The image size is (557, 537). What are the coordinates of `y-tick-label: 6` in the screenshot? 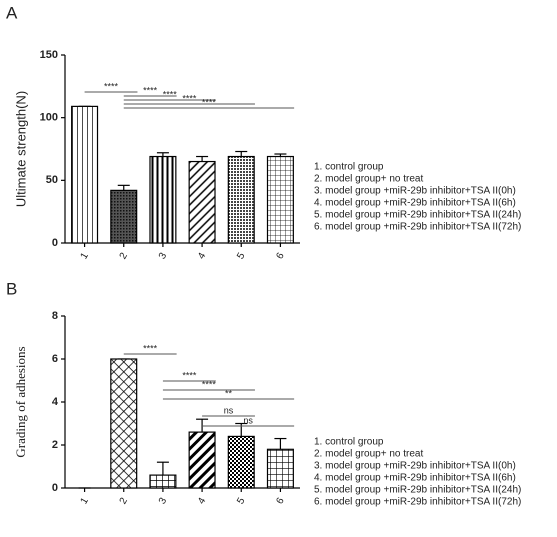 It's located at (55, 359).